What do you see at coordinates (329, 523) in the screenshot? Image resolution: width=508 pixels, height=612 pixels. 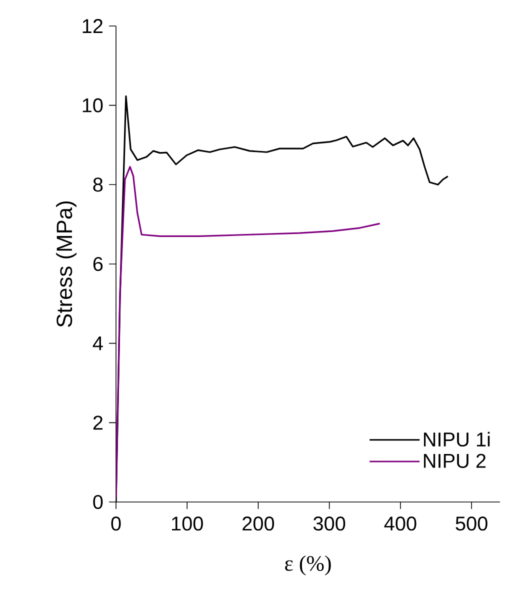 I see `x-tick-label: 300` at bounding box center [329, 523].